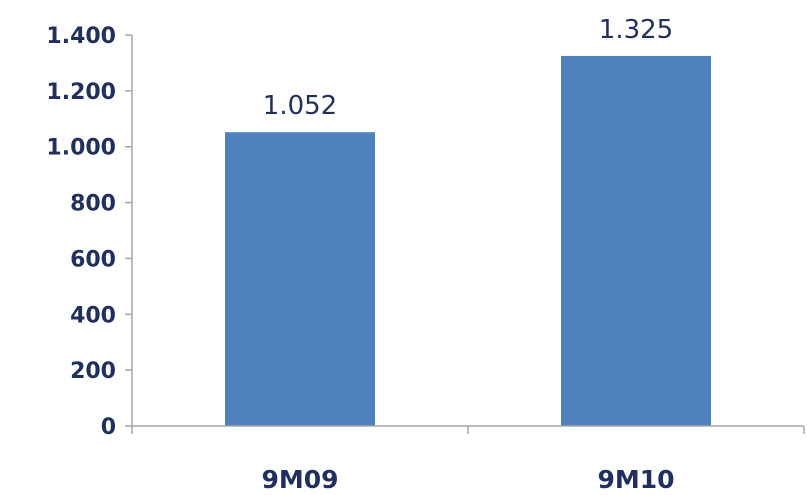  I want to click on y-tick-label: 800, so click(93, 204).